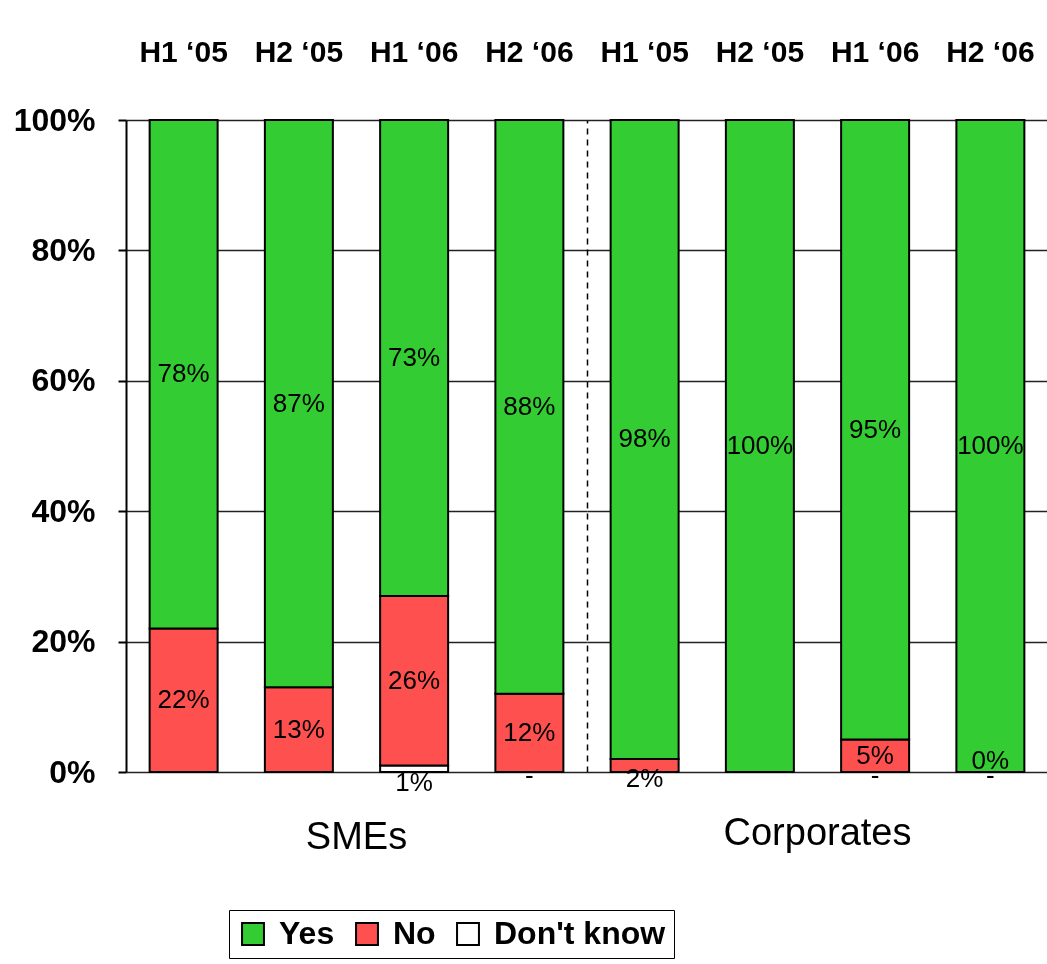 This screenshot has height=964, width=1047. I want to click on data-label: 1%, so click(414, 781).